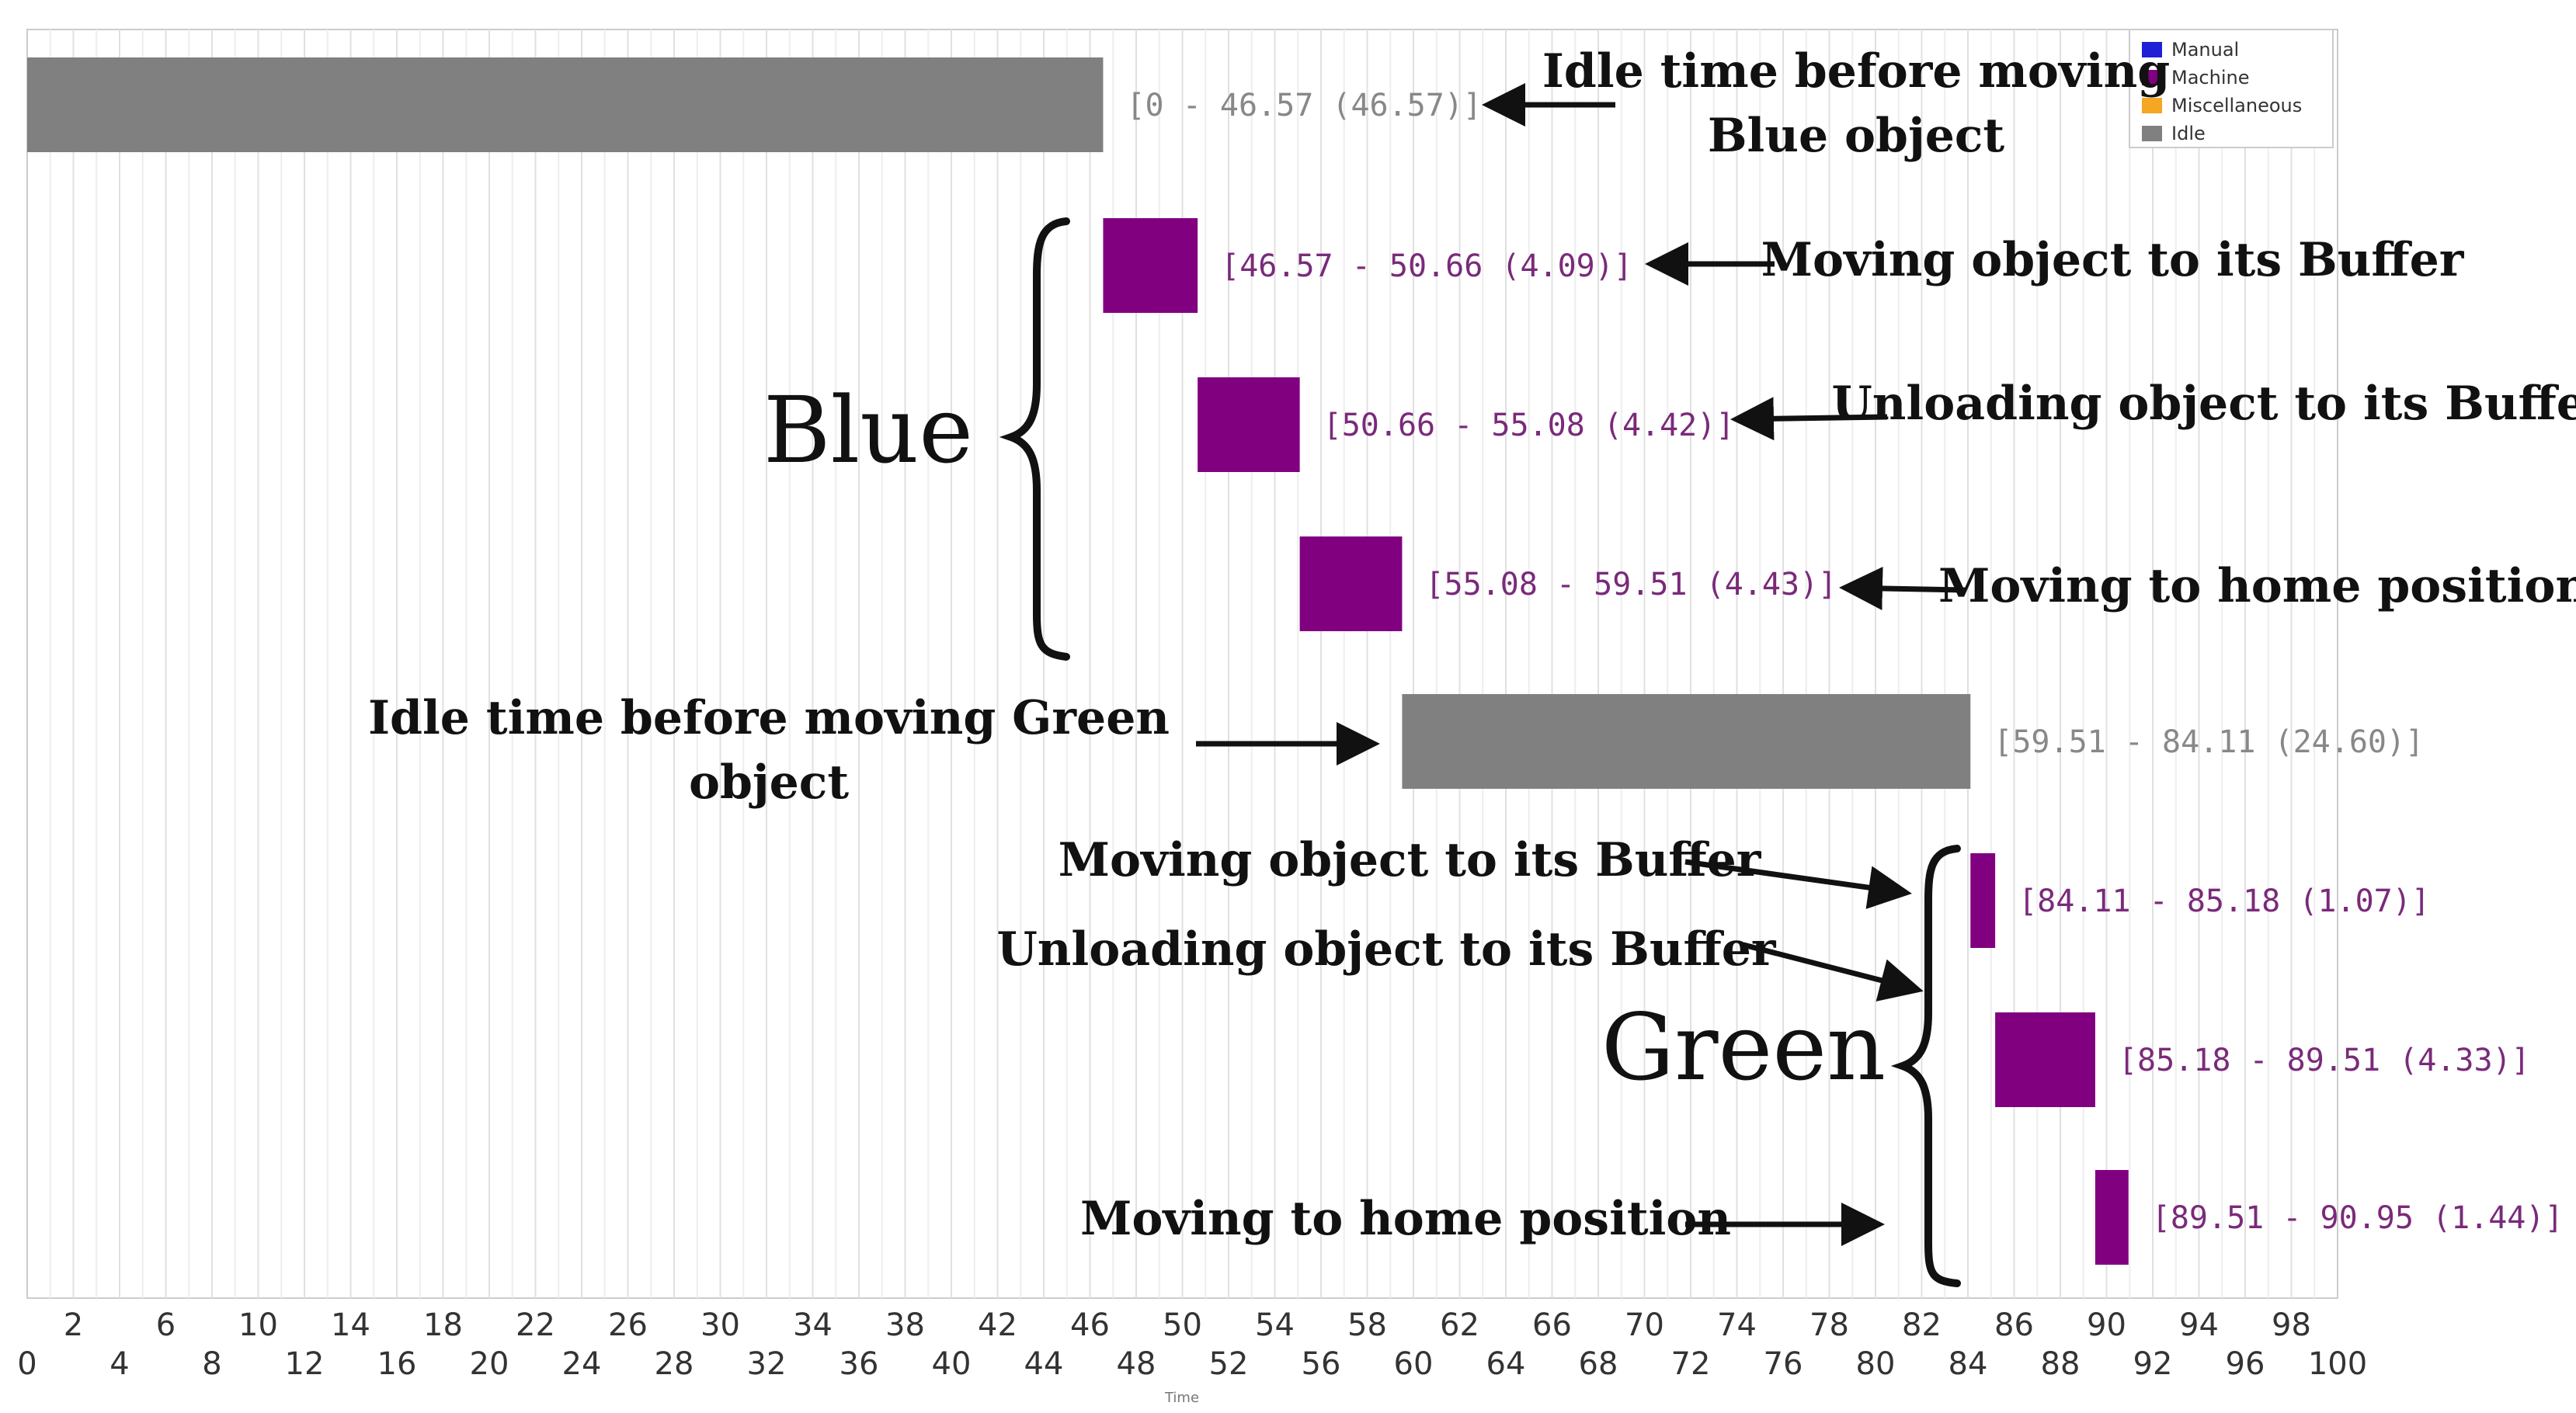  Describe the element at coordinates (1925, 1066) in the screenshot. I see `green-group-brace` at that location.